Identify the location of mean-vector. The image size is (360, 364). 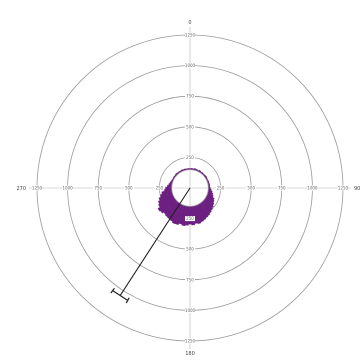
(150, 245).